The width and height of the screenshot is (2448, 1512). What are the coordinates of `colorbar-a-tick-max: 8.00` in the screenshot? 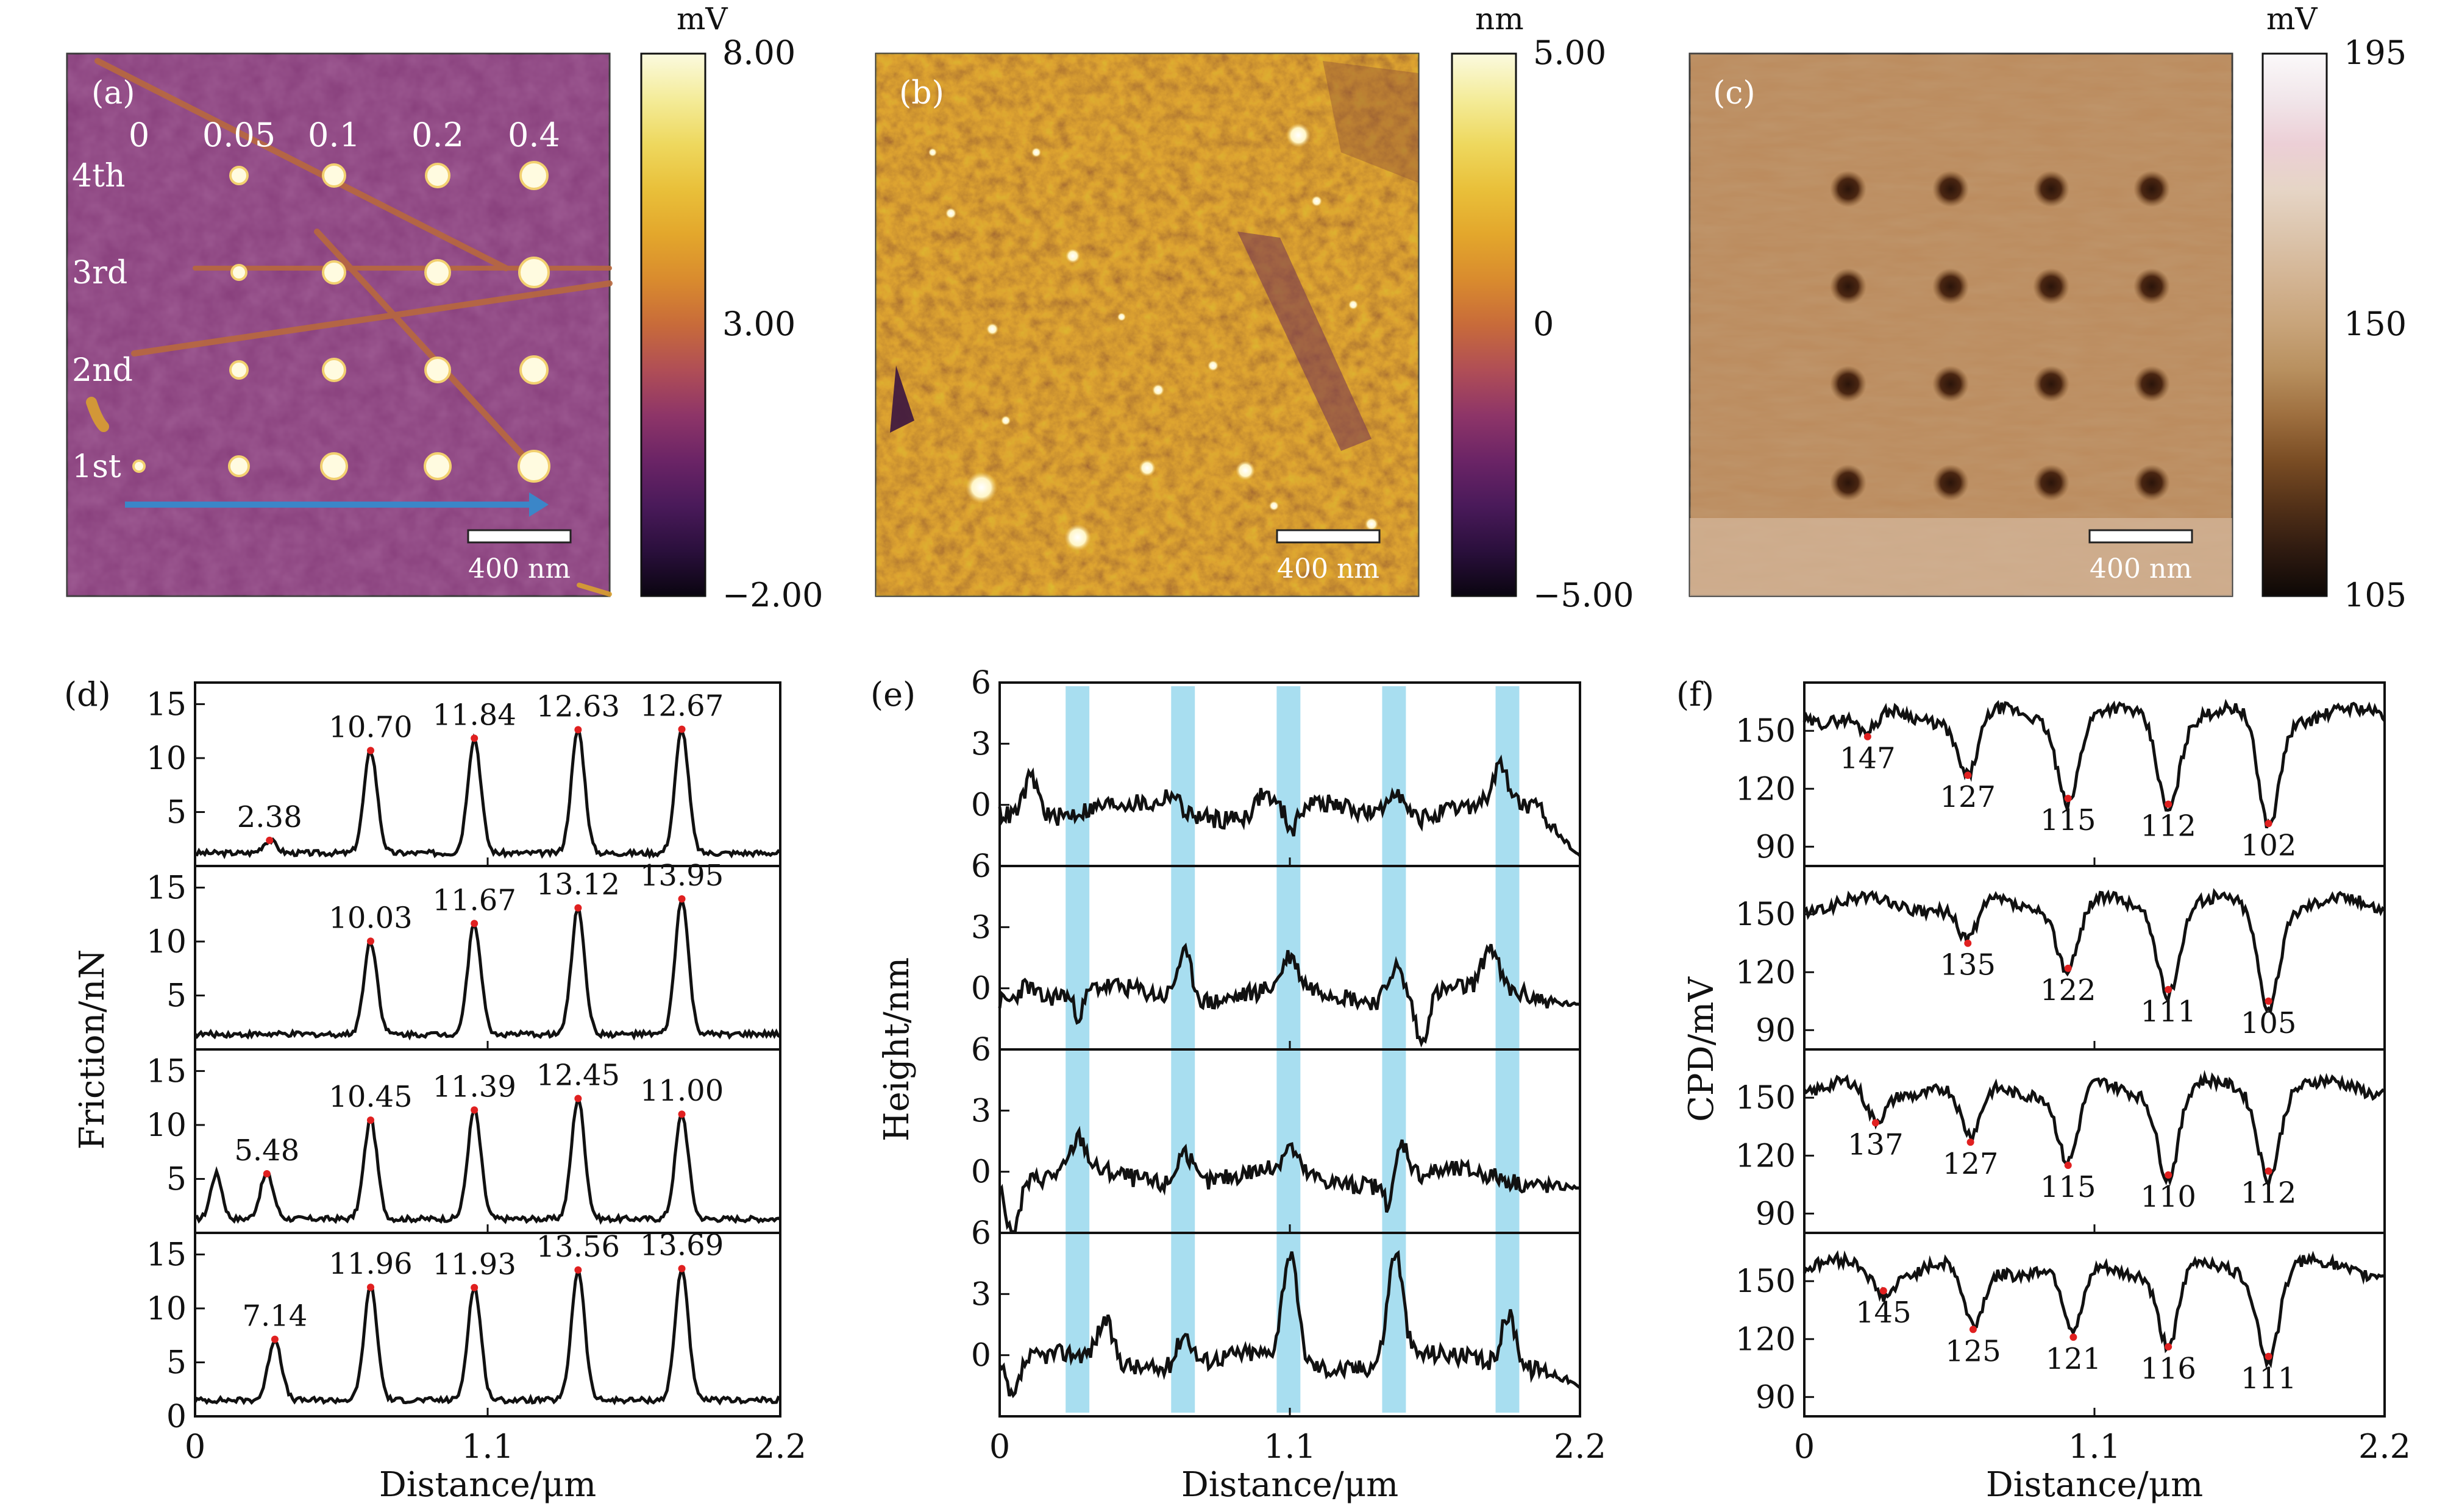 It's located at (758, 53).